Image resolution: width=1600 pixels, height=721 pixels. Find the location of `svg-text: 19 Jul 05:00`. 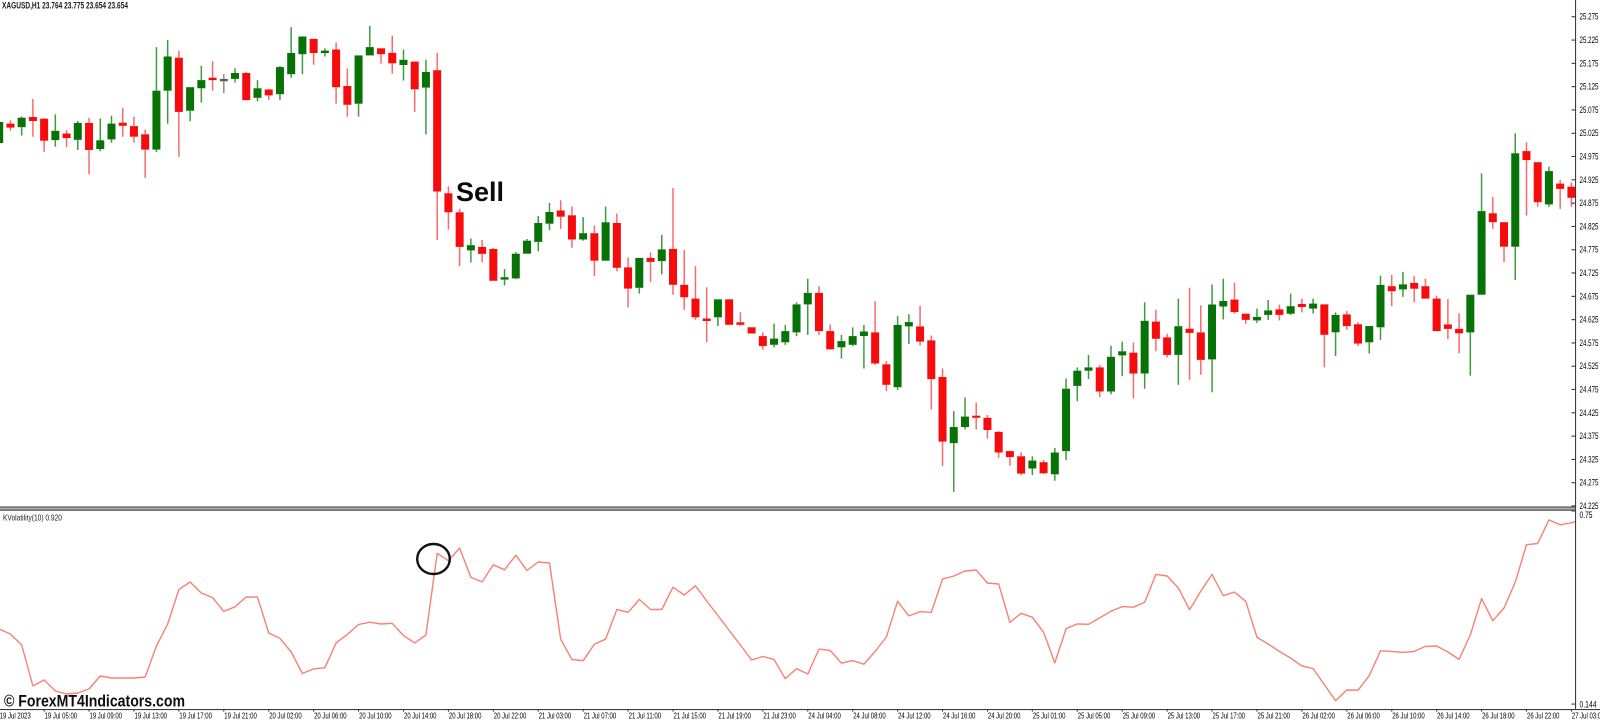

svg-text: 19 Jul 05:00 is located at coordinates (61, 716).